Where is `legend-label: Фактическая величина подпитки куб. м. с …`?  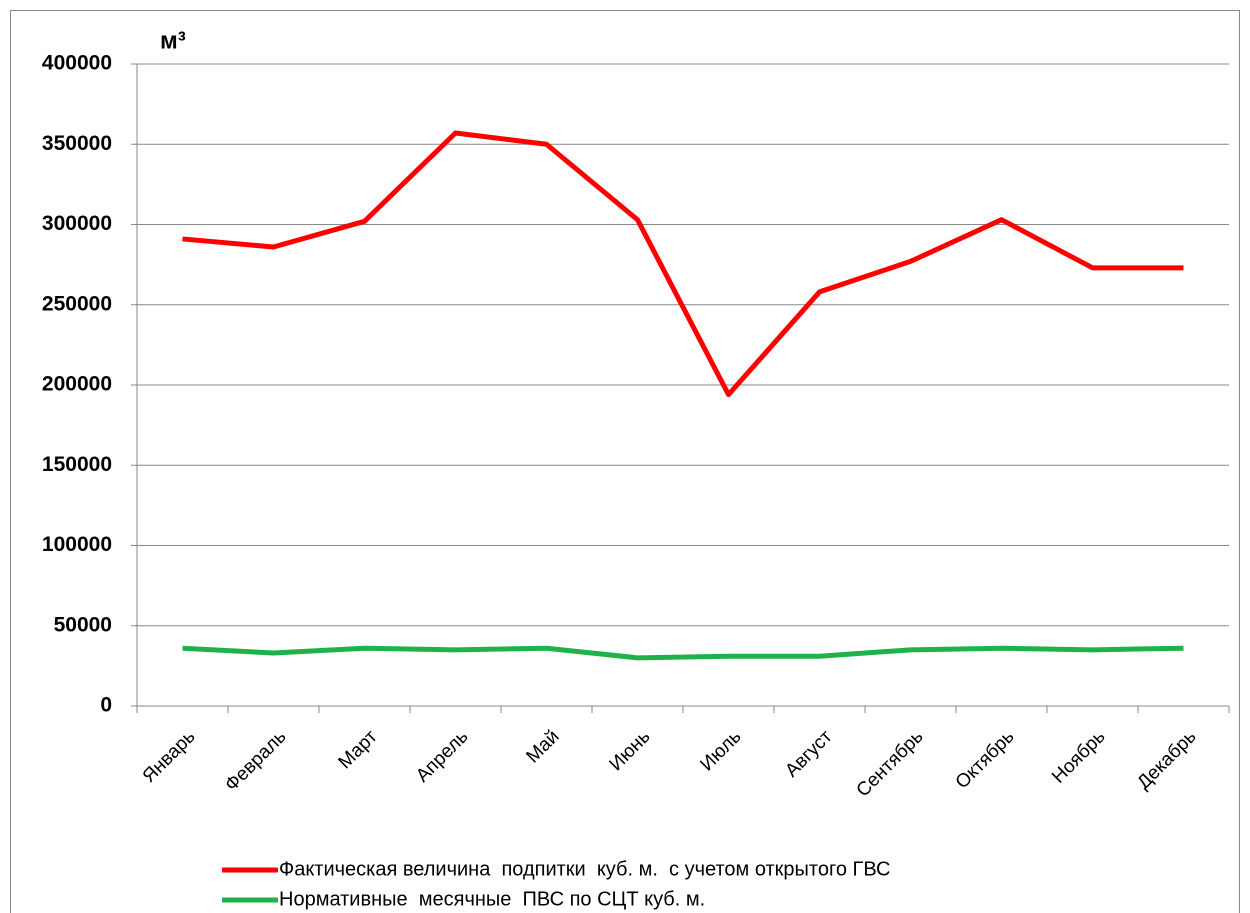
legend-label: Фактическая величина подпитки куб. м. с … is located at coordinates (584, 869).